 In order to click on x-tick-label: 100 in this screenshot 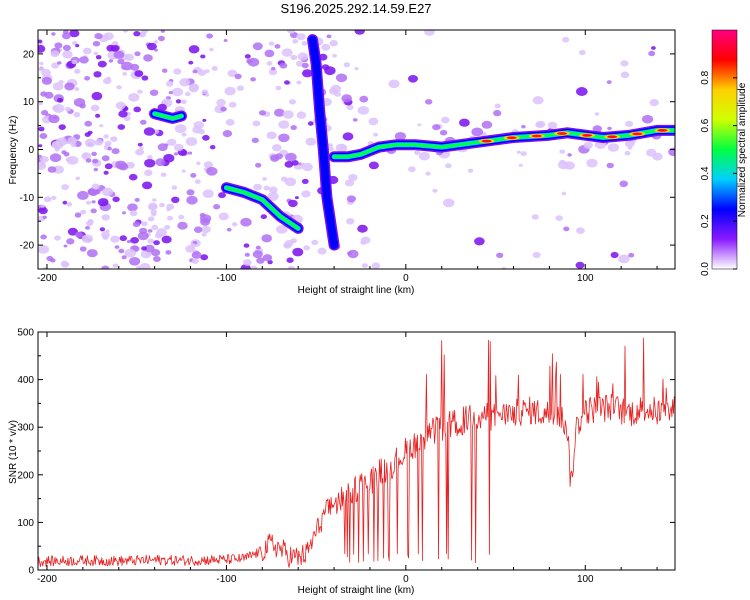, I will do `click(585, 579)`.